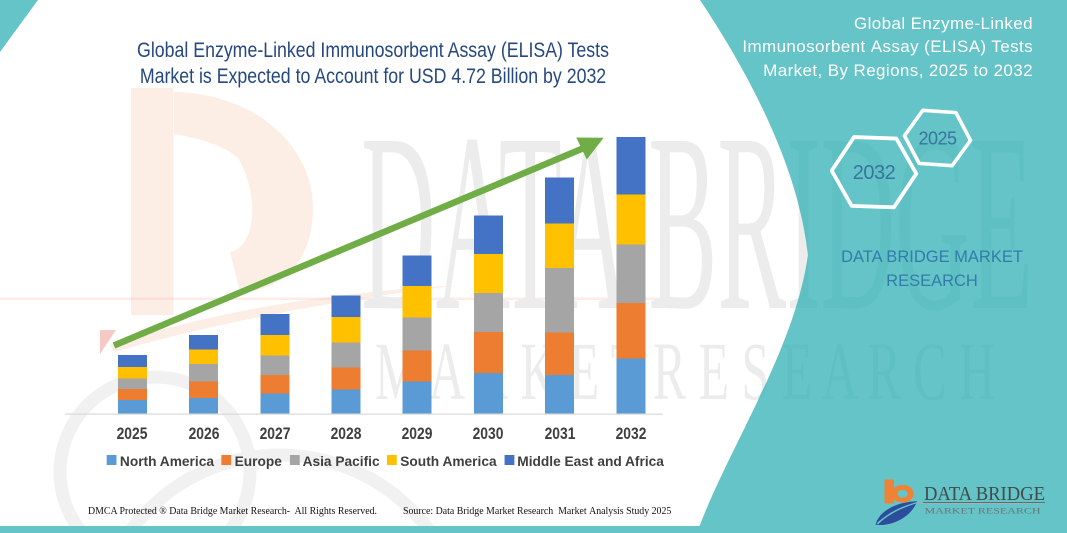  What do you see at coordinates (983, 511) in the screenshot?
I see `svg-text: MARKET RESEARCH` at bounding box center [983, 511].